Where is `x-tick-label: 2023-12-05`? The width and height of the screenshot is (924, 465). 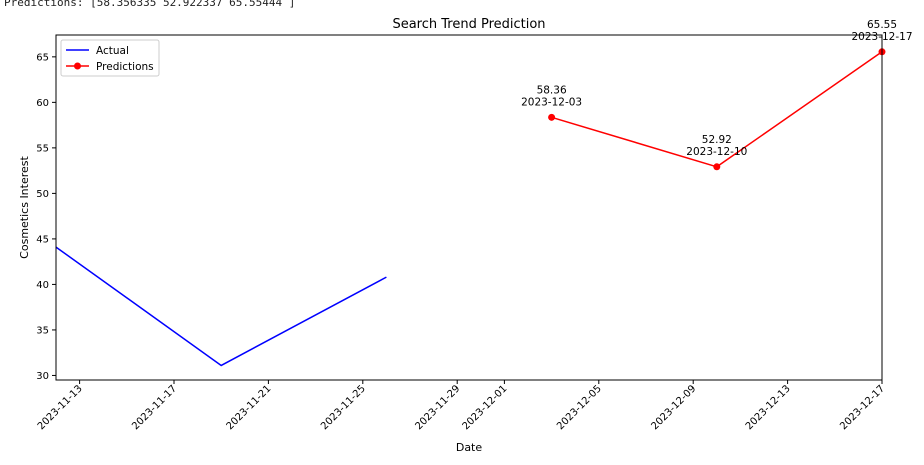
x-tick-label: 2023-12-05 is located at coordinates (579, 407).